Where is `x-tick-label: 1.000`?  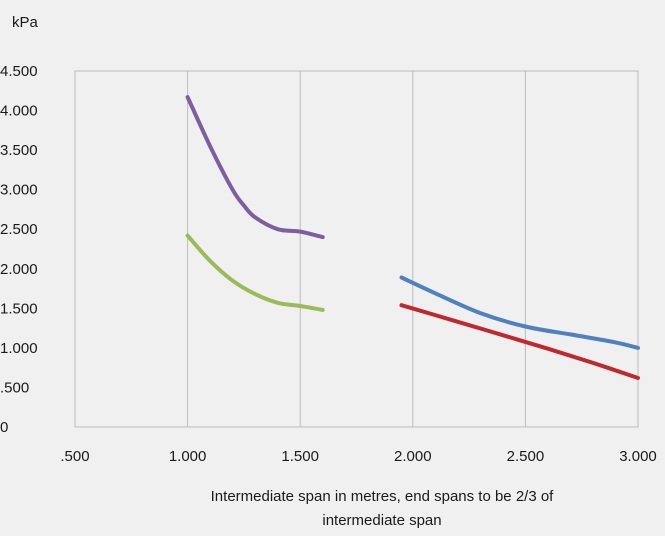
x-tick-label: 1.000 is located at coordinates (188, 456).